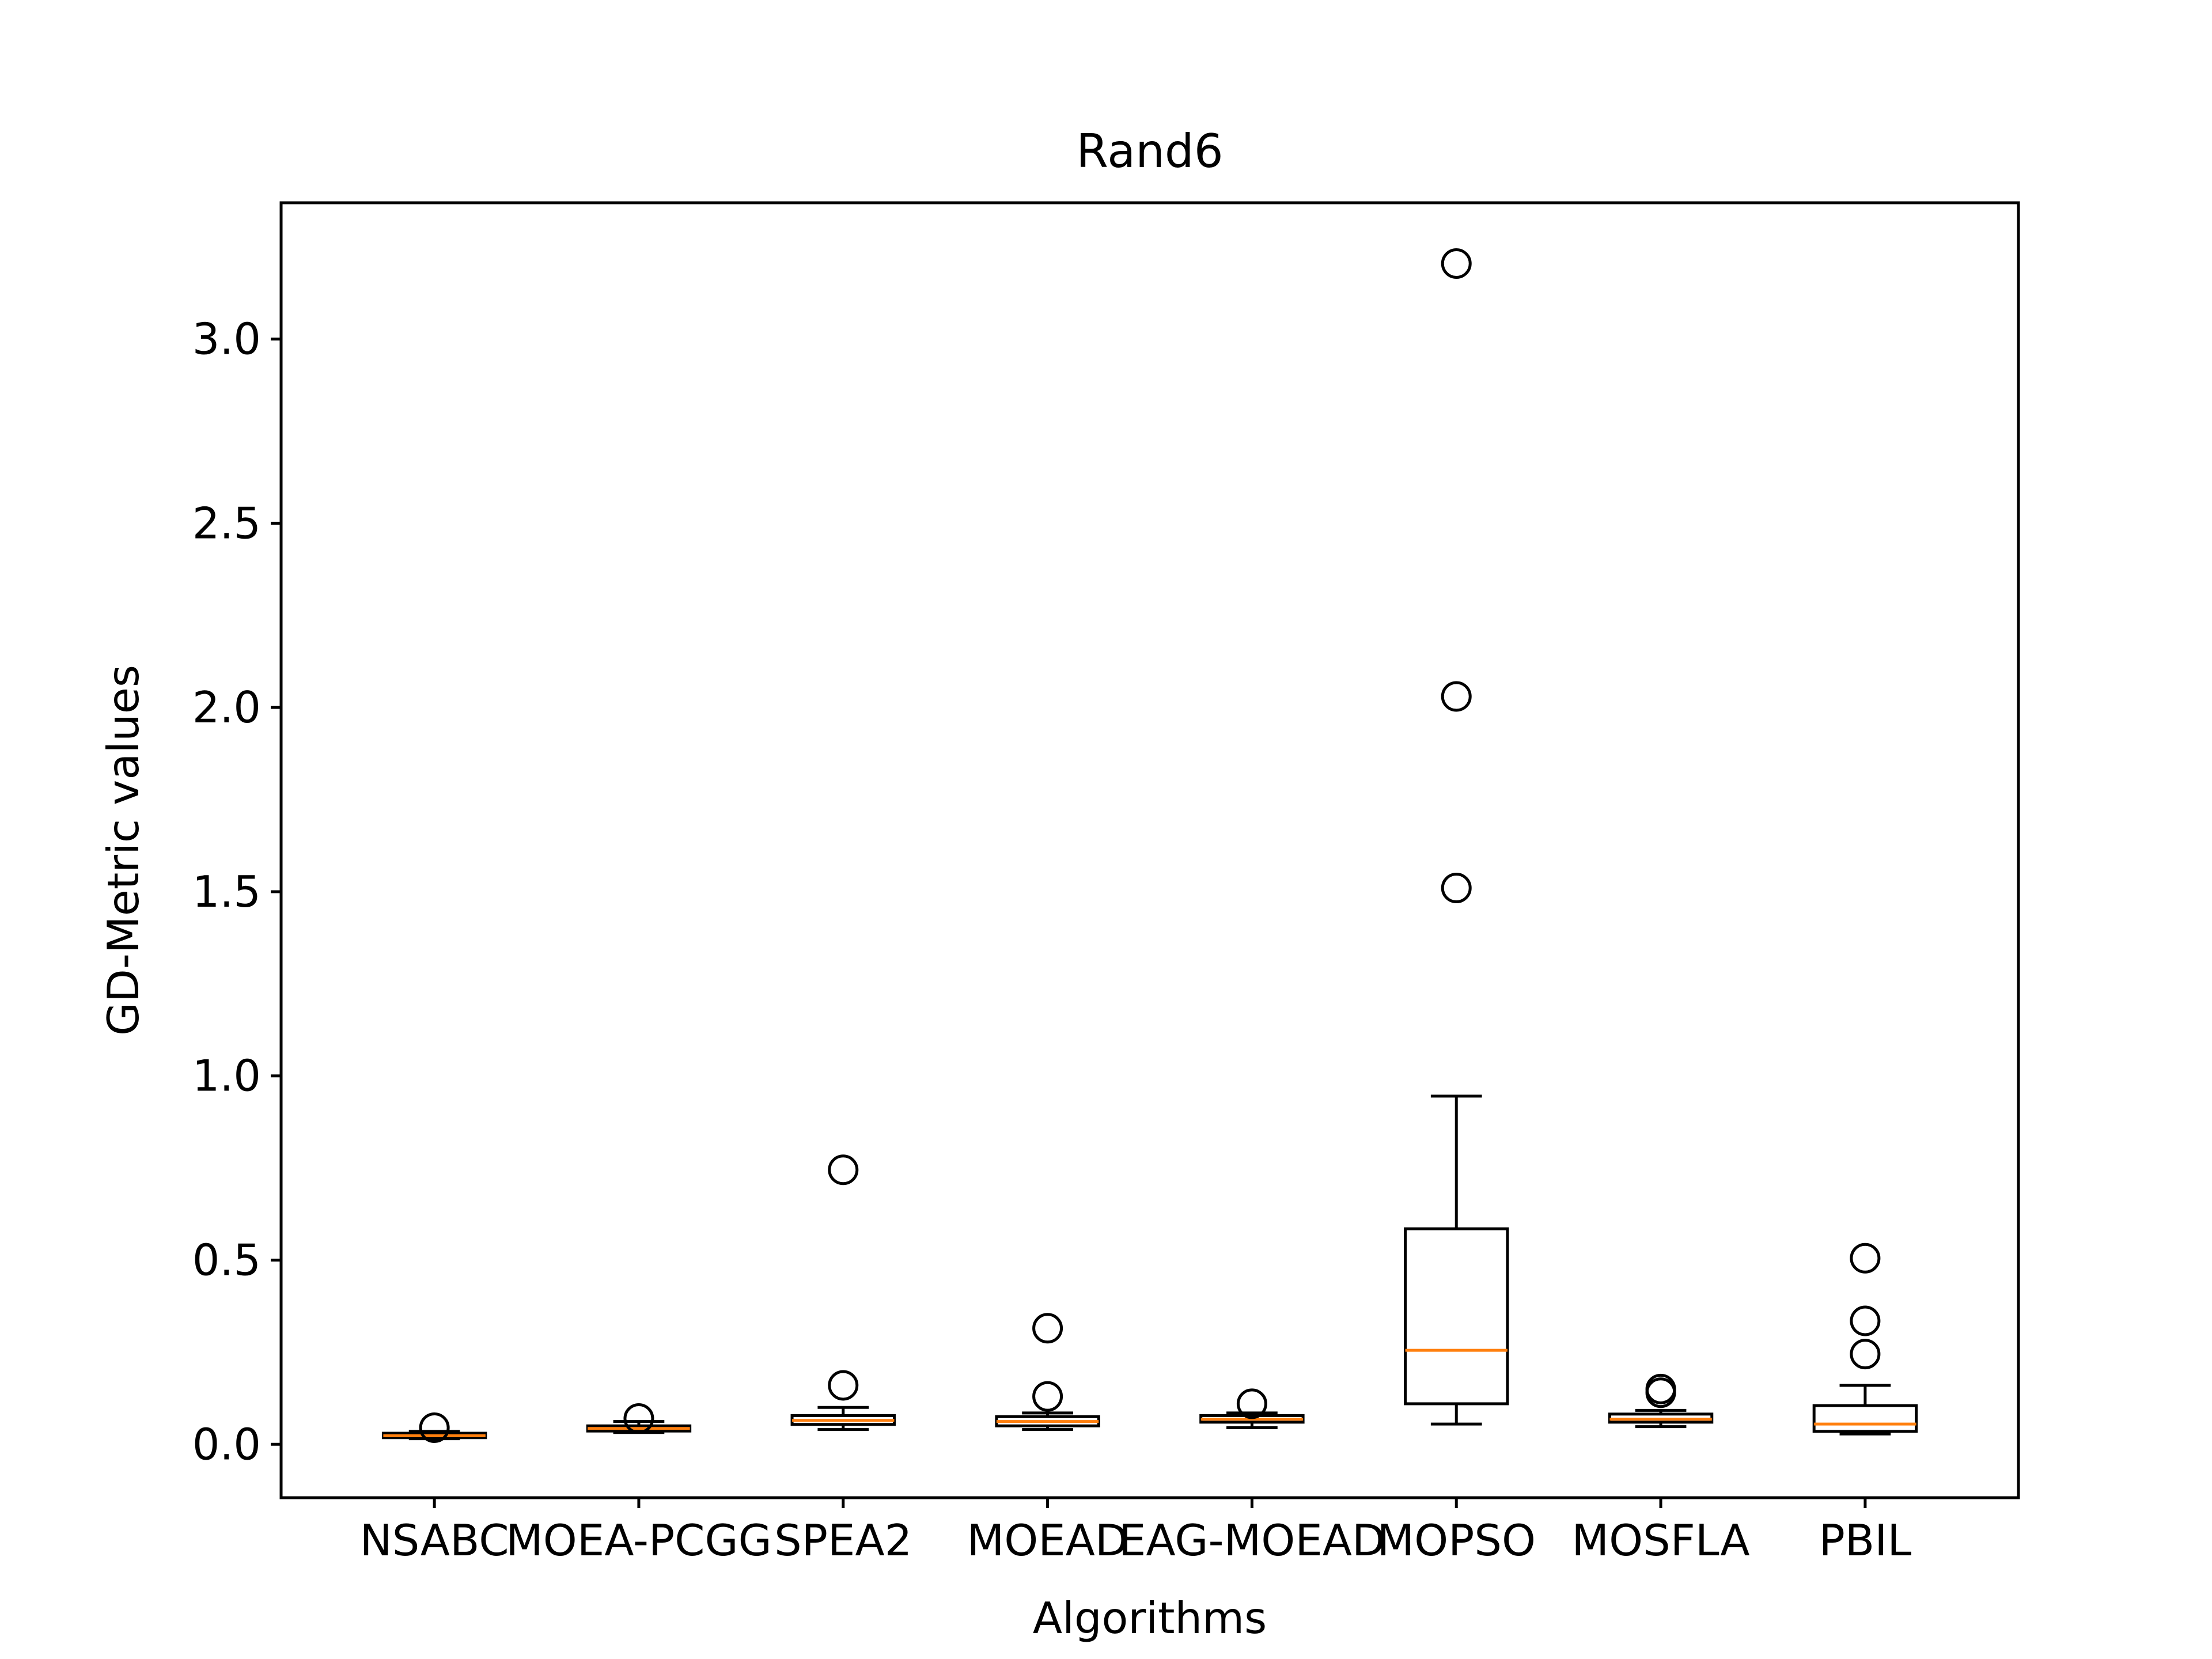 Image resolution: width=2212 pixels, height=1659 pixels. Describe the element at coordinates (1252, 1540) in the screenshot. I see `x-tick-label: EAG-MOEAD` at that location.